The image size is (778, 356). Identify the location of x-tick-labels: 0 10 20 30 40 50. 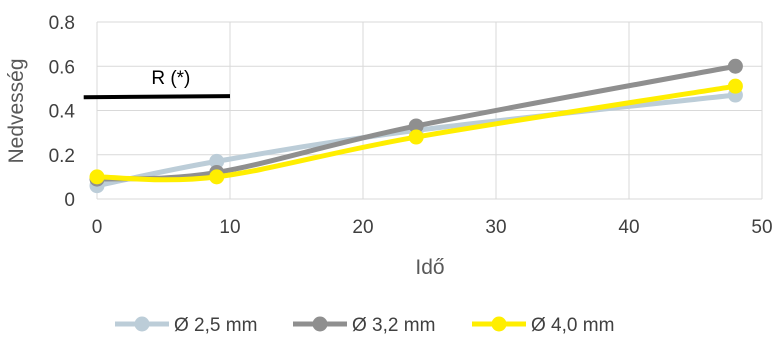
(432, 227).